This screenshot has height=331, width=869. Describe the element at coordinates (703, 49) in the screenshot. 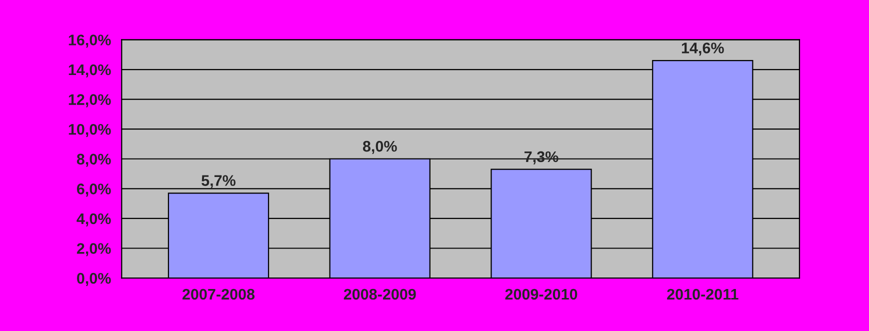

I see `data-label: 14,6%` at that location.